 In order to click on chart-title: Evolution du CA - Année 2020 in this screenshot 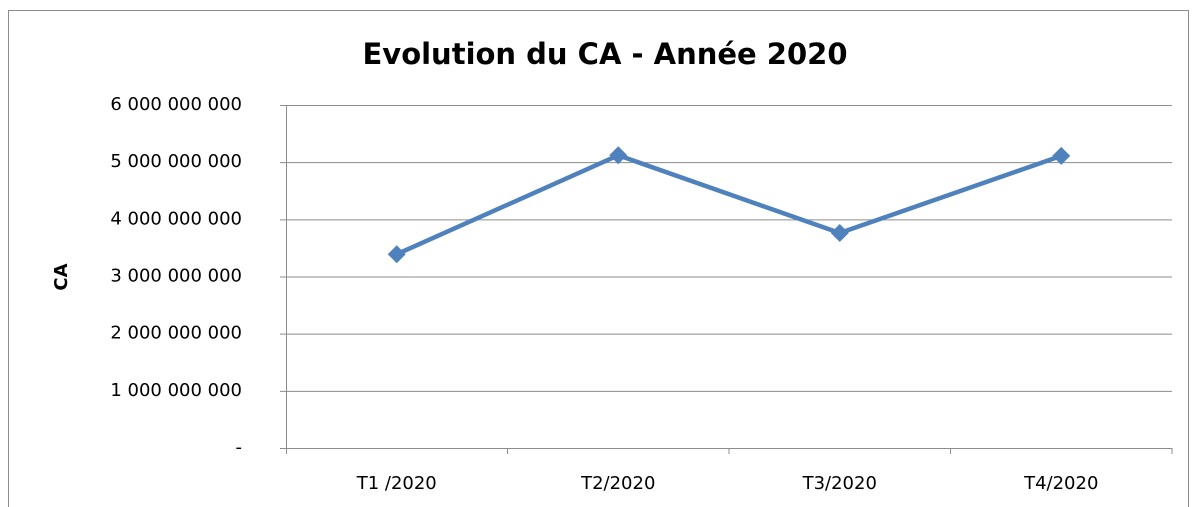, I will do `click(604, 54)`.